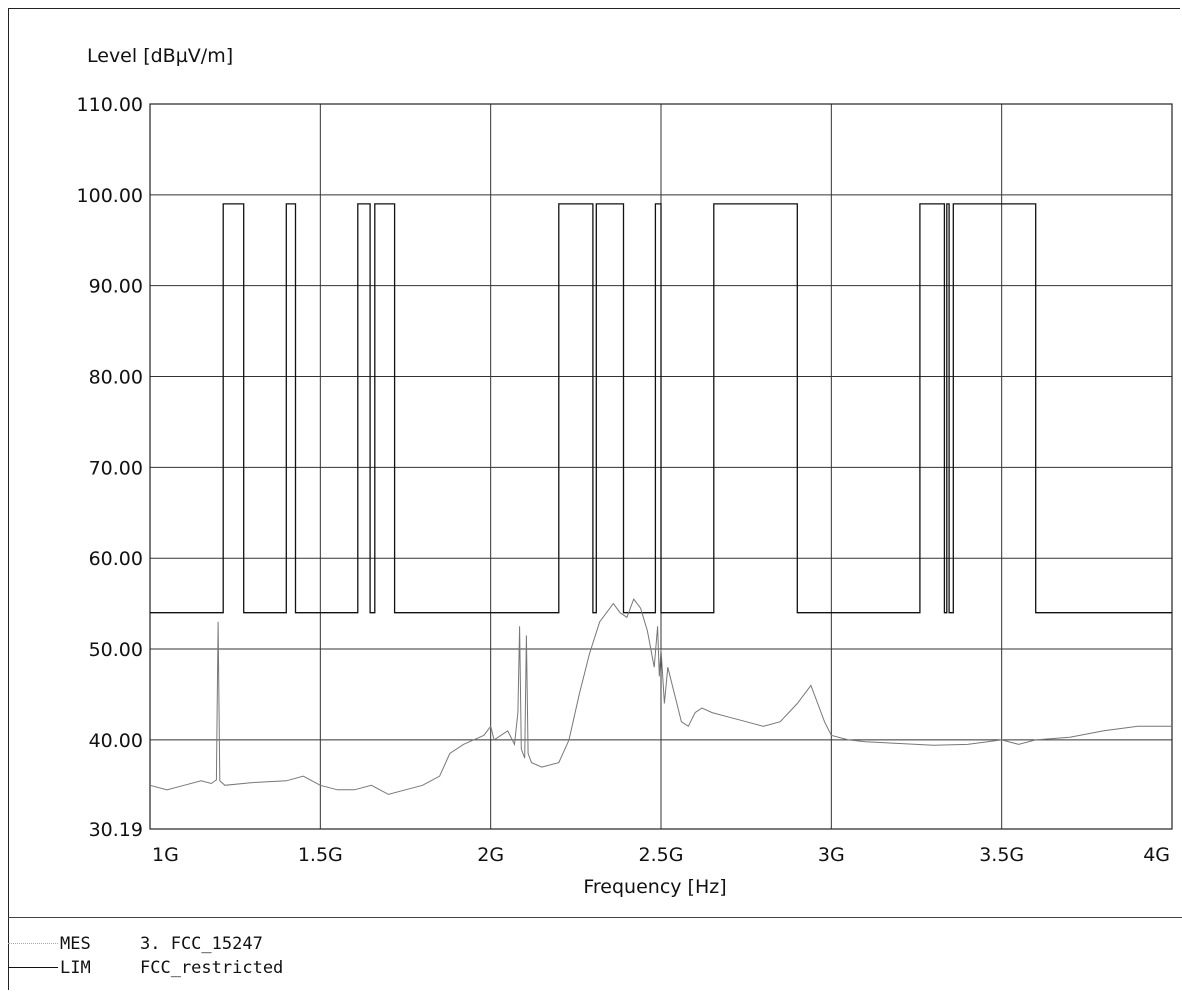 The height and width of the screenshot is (992, 1182). What do you see at coordinates (201, 944) in the screenshot?
I see `legend-label: 3. FCC_15247` at bounding box center [201, 944].